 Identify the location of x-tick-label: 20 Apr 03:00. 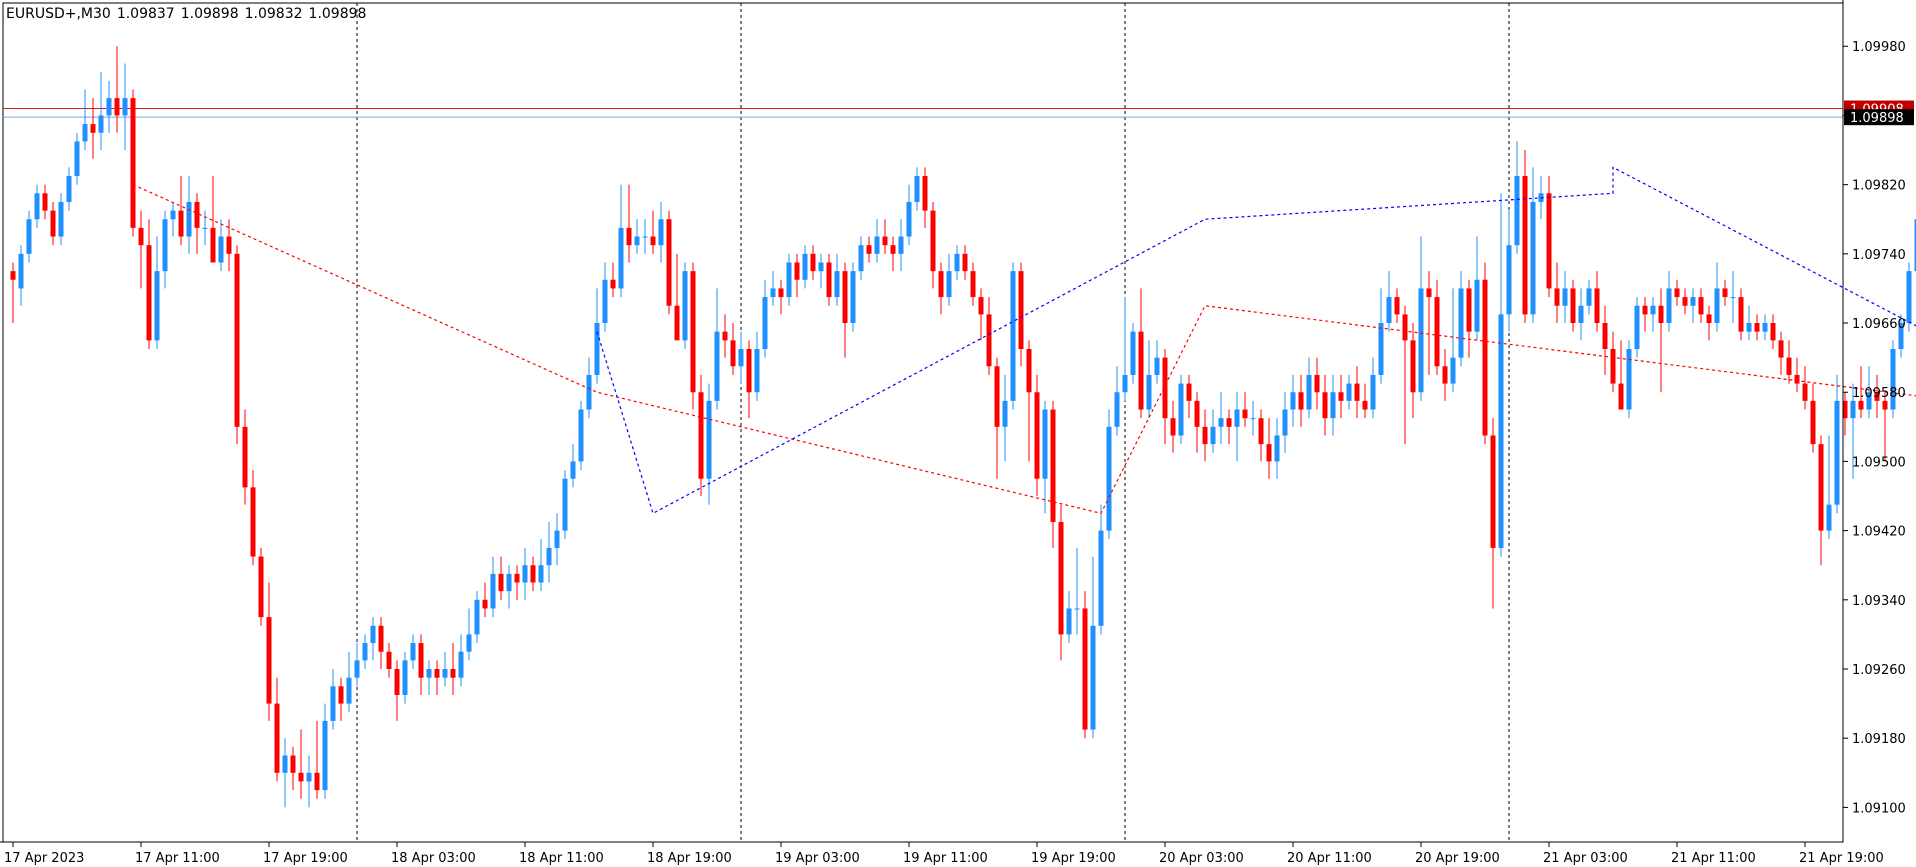
(1201, 858).